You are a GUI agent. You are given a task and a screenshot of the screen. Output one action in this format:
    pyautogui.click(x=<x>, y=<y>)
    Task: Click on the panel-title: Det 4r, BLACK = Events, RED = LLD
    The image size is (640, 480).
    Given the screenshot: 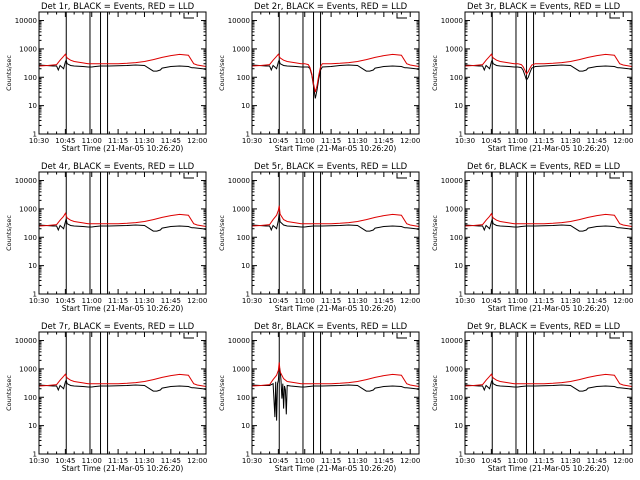 What is the action you would take?
    pyautogui.click(x=118, y=167)
    